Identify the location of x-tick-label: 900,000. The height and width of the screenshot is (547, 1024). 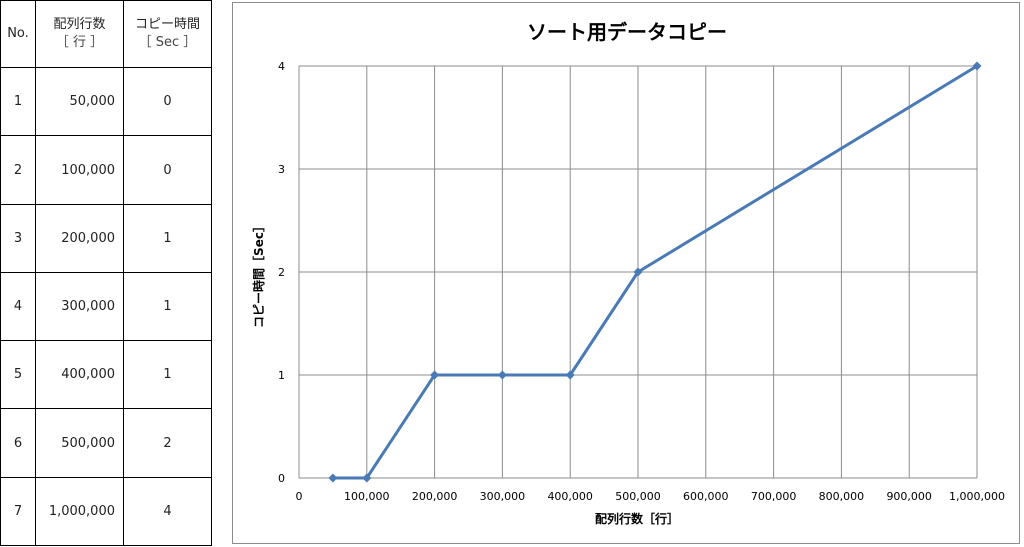
(909, 496).